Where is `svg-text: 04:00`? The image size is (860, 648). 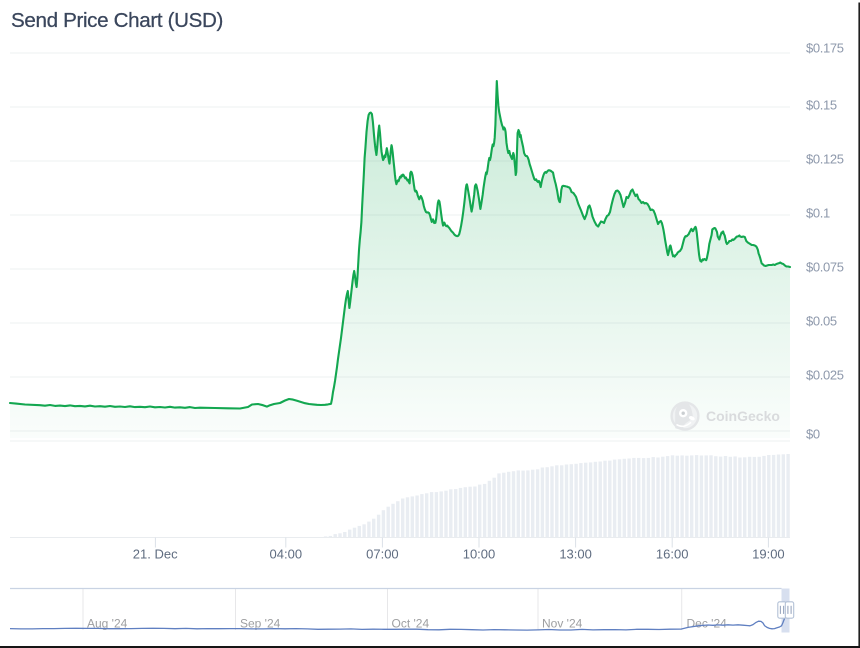 svg-text: 04:00 is located at coordinates (286, 553).